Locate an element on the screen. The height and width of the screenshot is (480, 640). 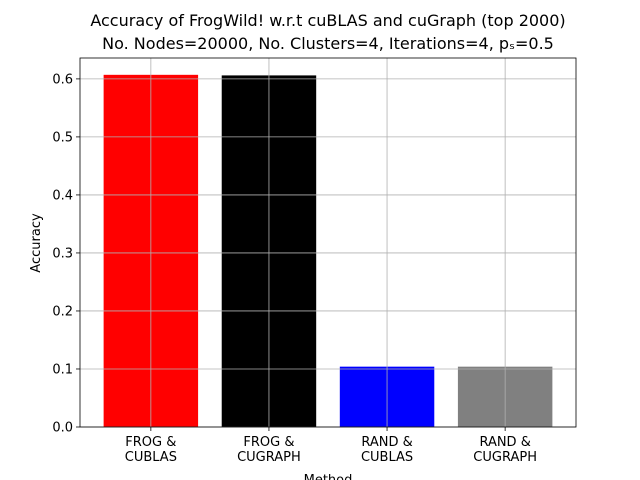
y-tick-label: 0.3 is located at coordinates (62, 253).